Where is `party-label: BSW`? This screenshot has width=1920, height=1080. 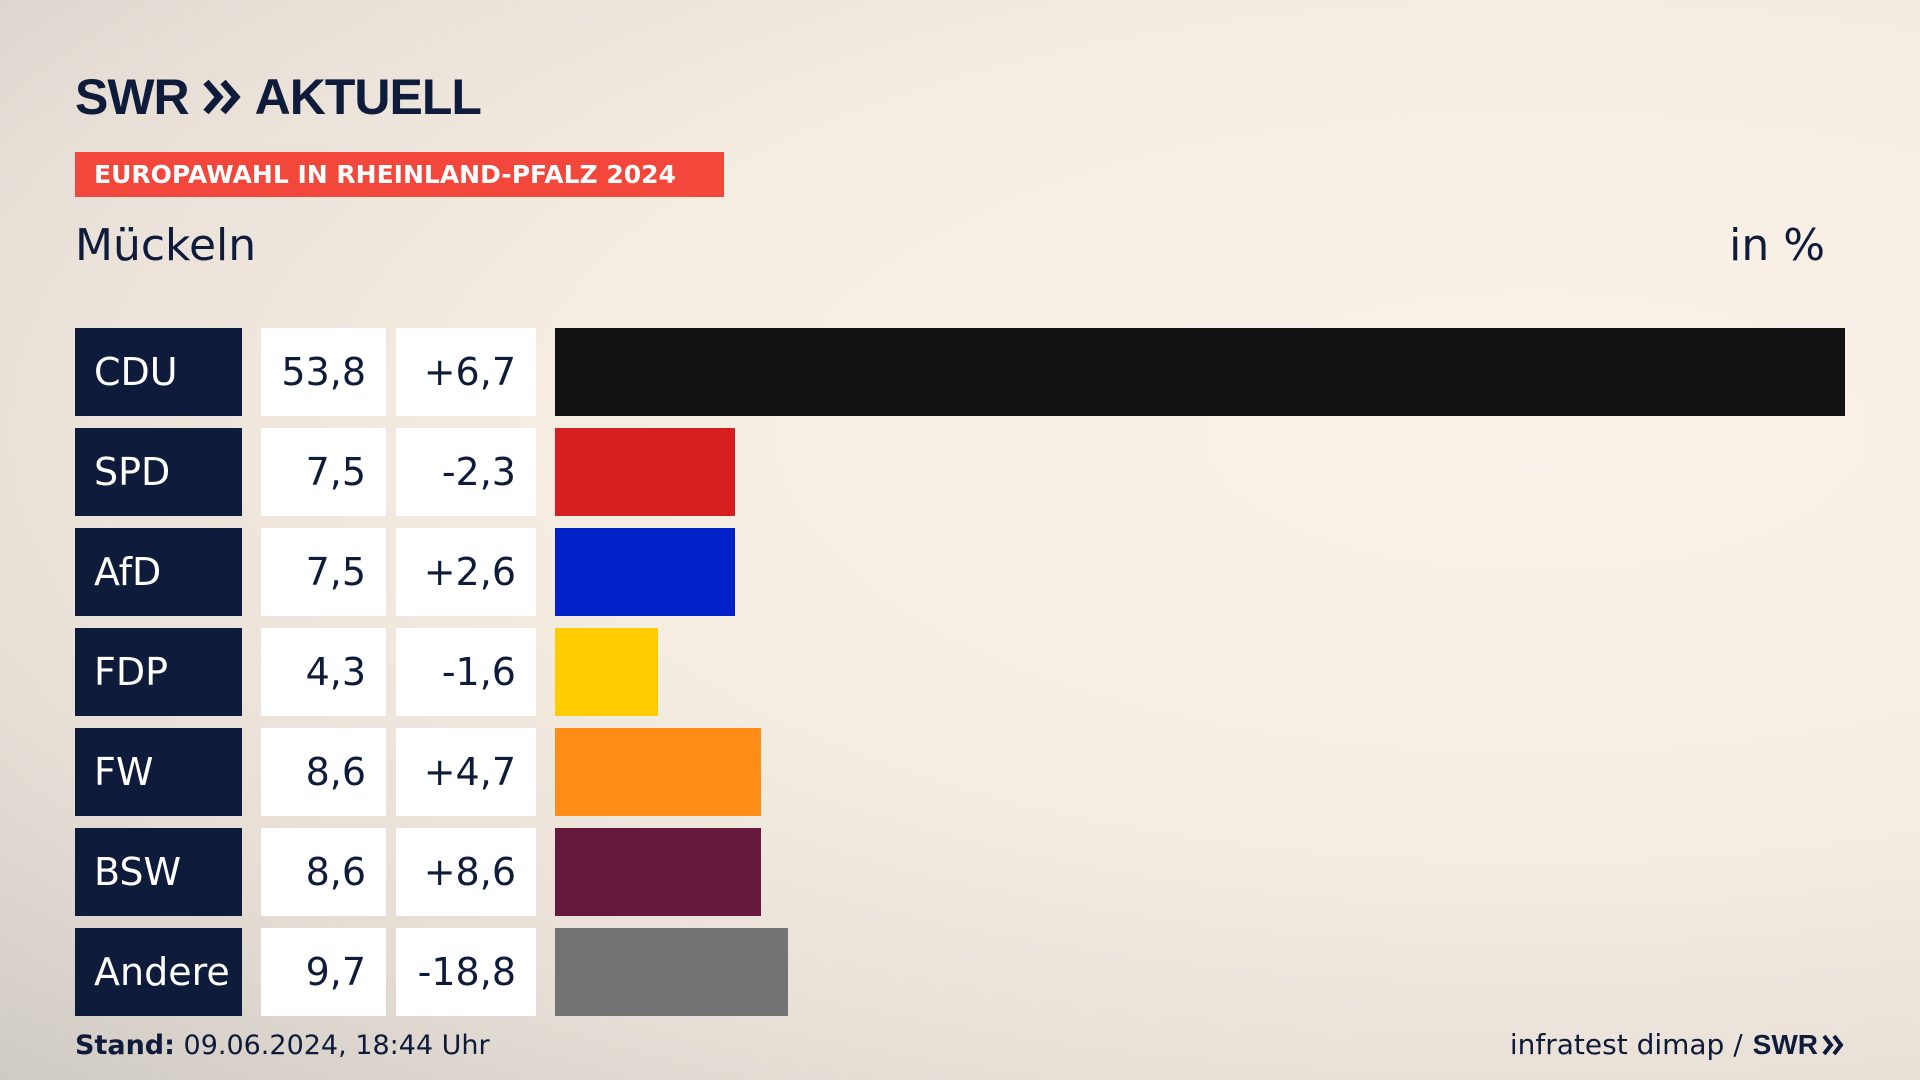 party-label: BSW is located at coordinates (158, 872).